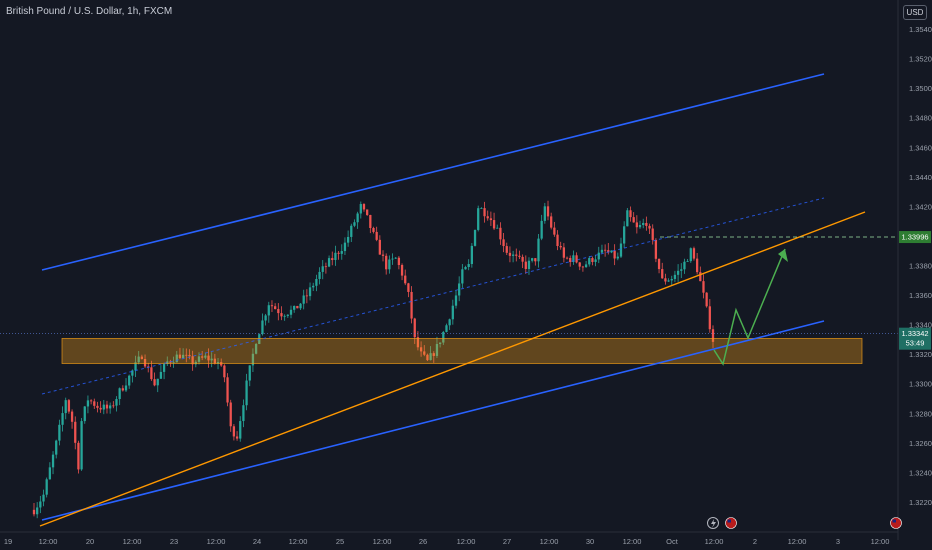  I want to click on target-price-text: 1.33996, so click(914, 237).